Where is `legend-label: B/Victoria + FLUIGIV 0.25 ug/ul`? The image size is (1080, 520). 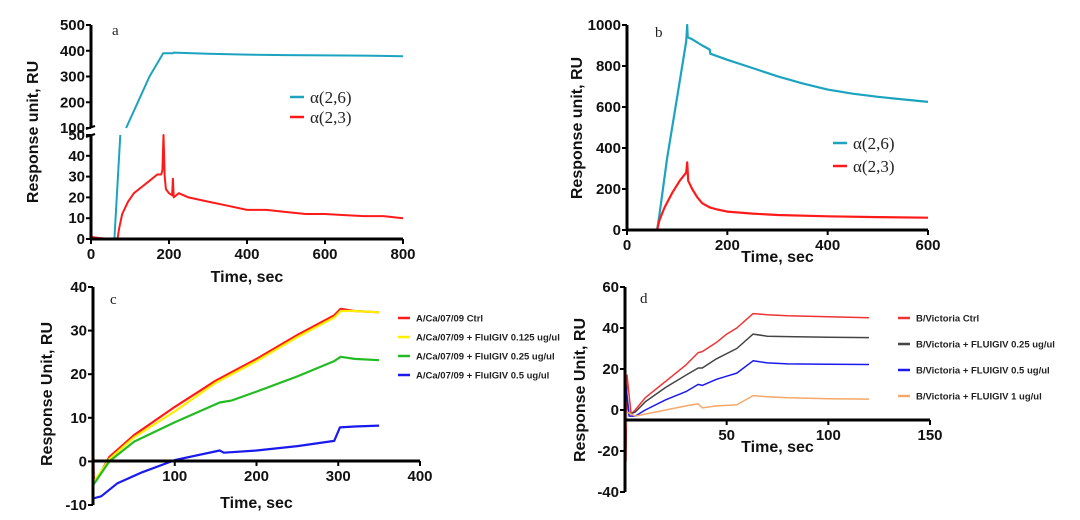 legend-label: B/Victoria + FLUIGIV 0.25 ug/ul is located at coordinates (985, 345).